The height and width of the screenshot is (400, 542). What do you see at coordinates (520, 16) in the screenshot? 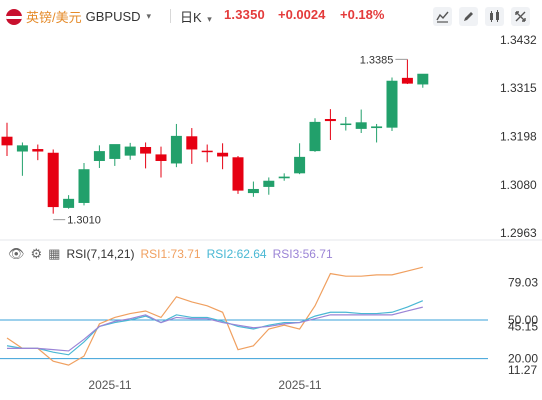
I see `fullscreen-icon` at bounding box center [520, 16].